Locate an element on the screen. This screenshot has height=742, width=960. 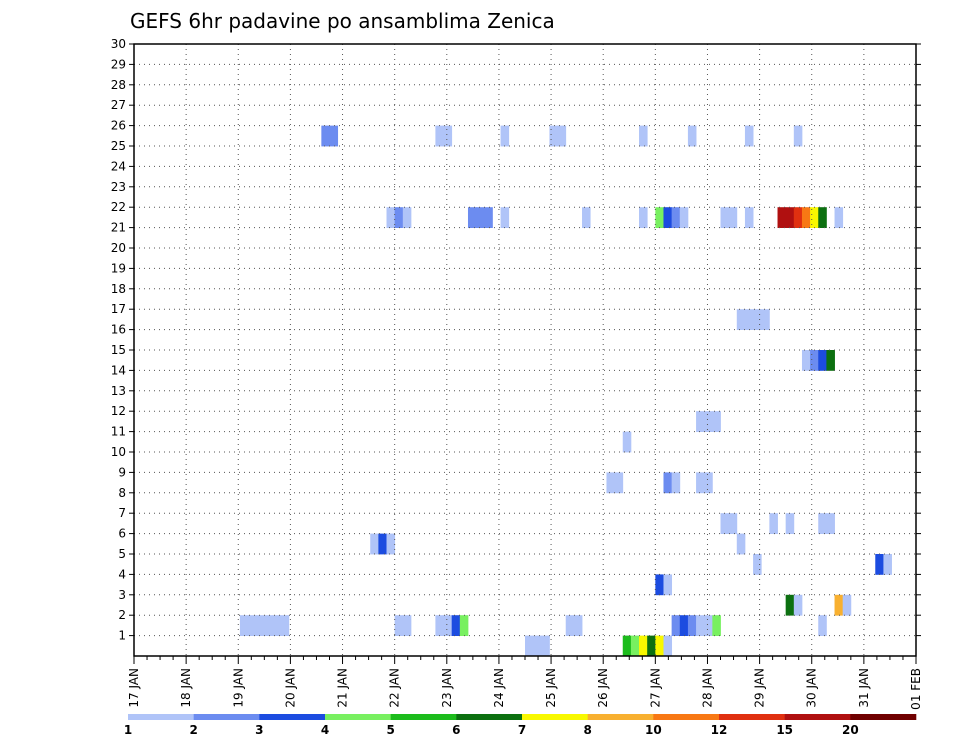
y-tick-label: 11 is located at coordinates (118, 432).